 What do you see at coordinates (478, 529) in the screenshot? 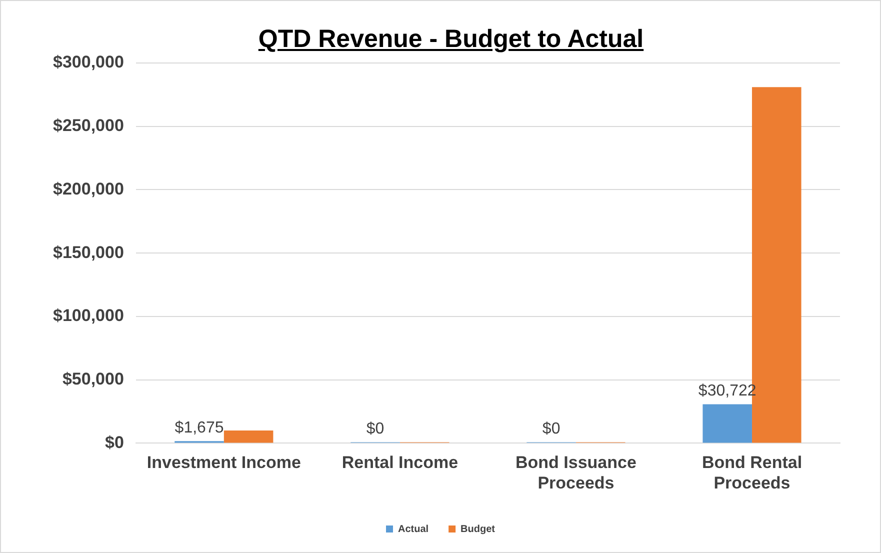
I see `legend-label: Budget` at bounding box center [478, 529].